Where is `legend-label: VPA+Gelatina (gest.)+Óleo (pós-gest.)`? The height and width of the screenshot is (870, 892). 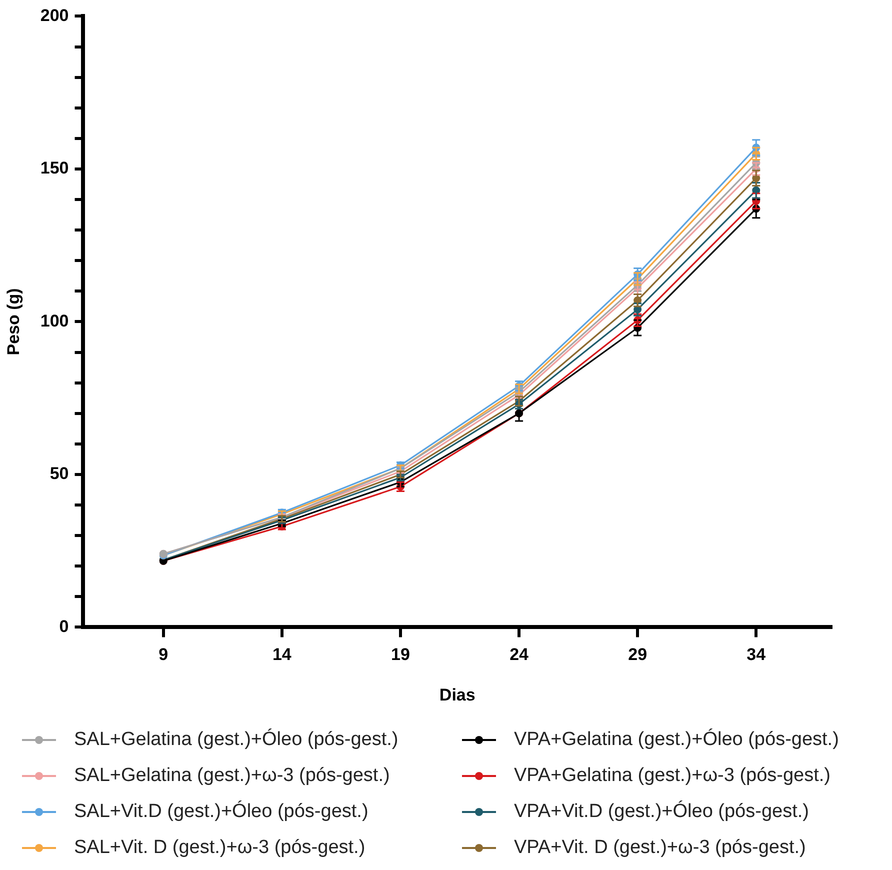
legend-label: VPA+Gelatina (gest.)+Óleo (pós-gest.) is located at coordinates (676, 740).